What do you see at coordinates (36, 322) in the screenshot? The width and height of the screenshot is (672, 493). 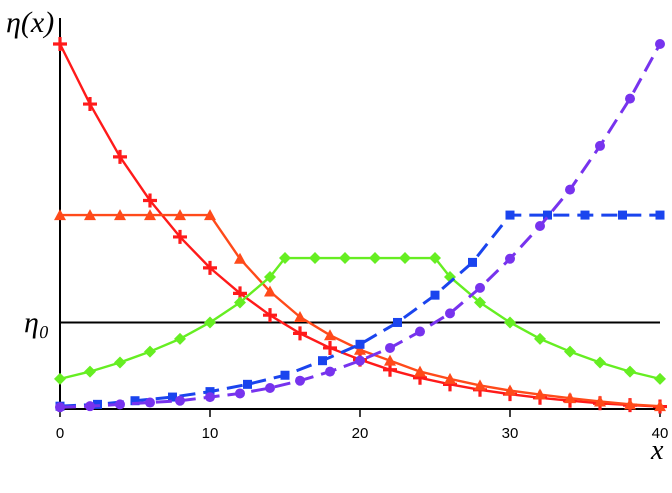 I see `eta0-label: η₀` at bounding box center [36, 322].